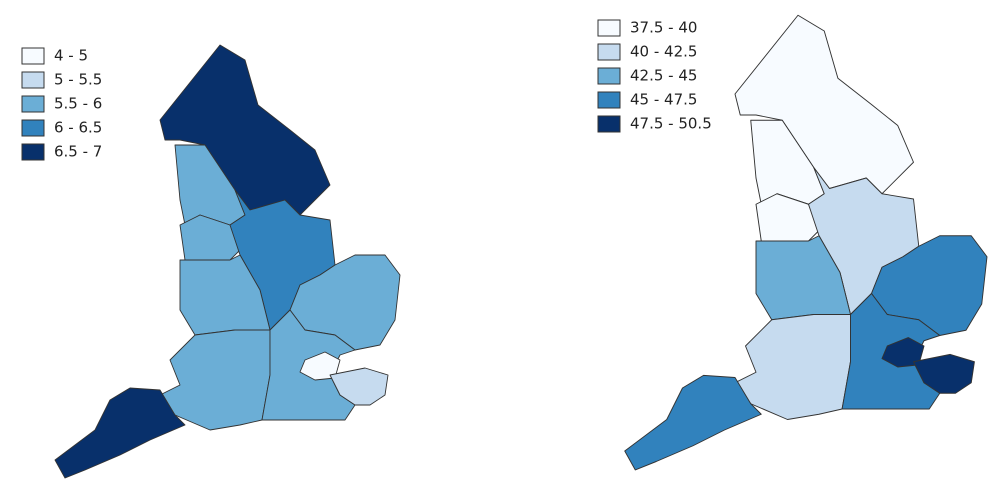 This screenshot has height=491, width=1000. I want to click on legend-label: 5 - 5.5, so click(78, 80).